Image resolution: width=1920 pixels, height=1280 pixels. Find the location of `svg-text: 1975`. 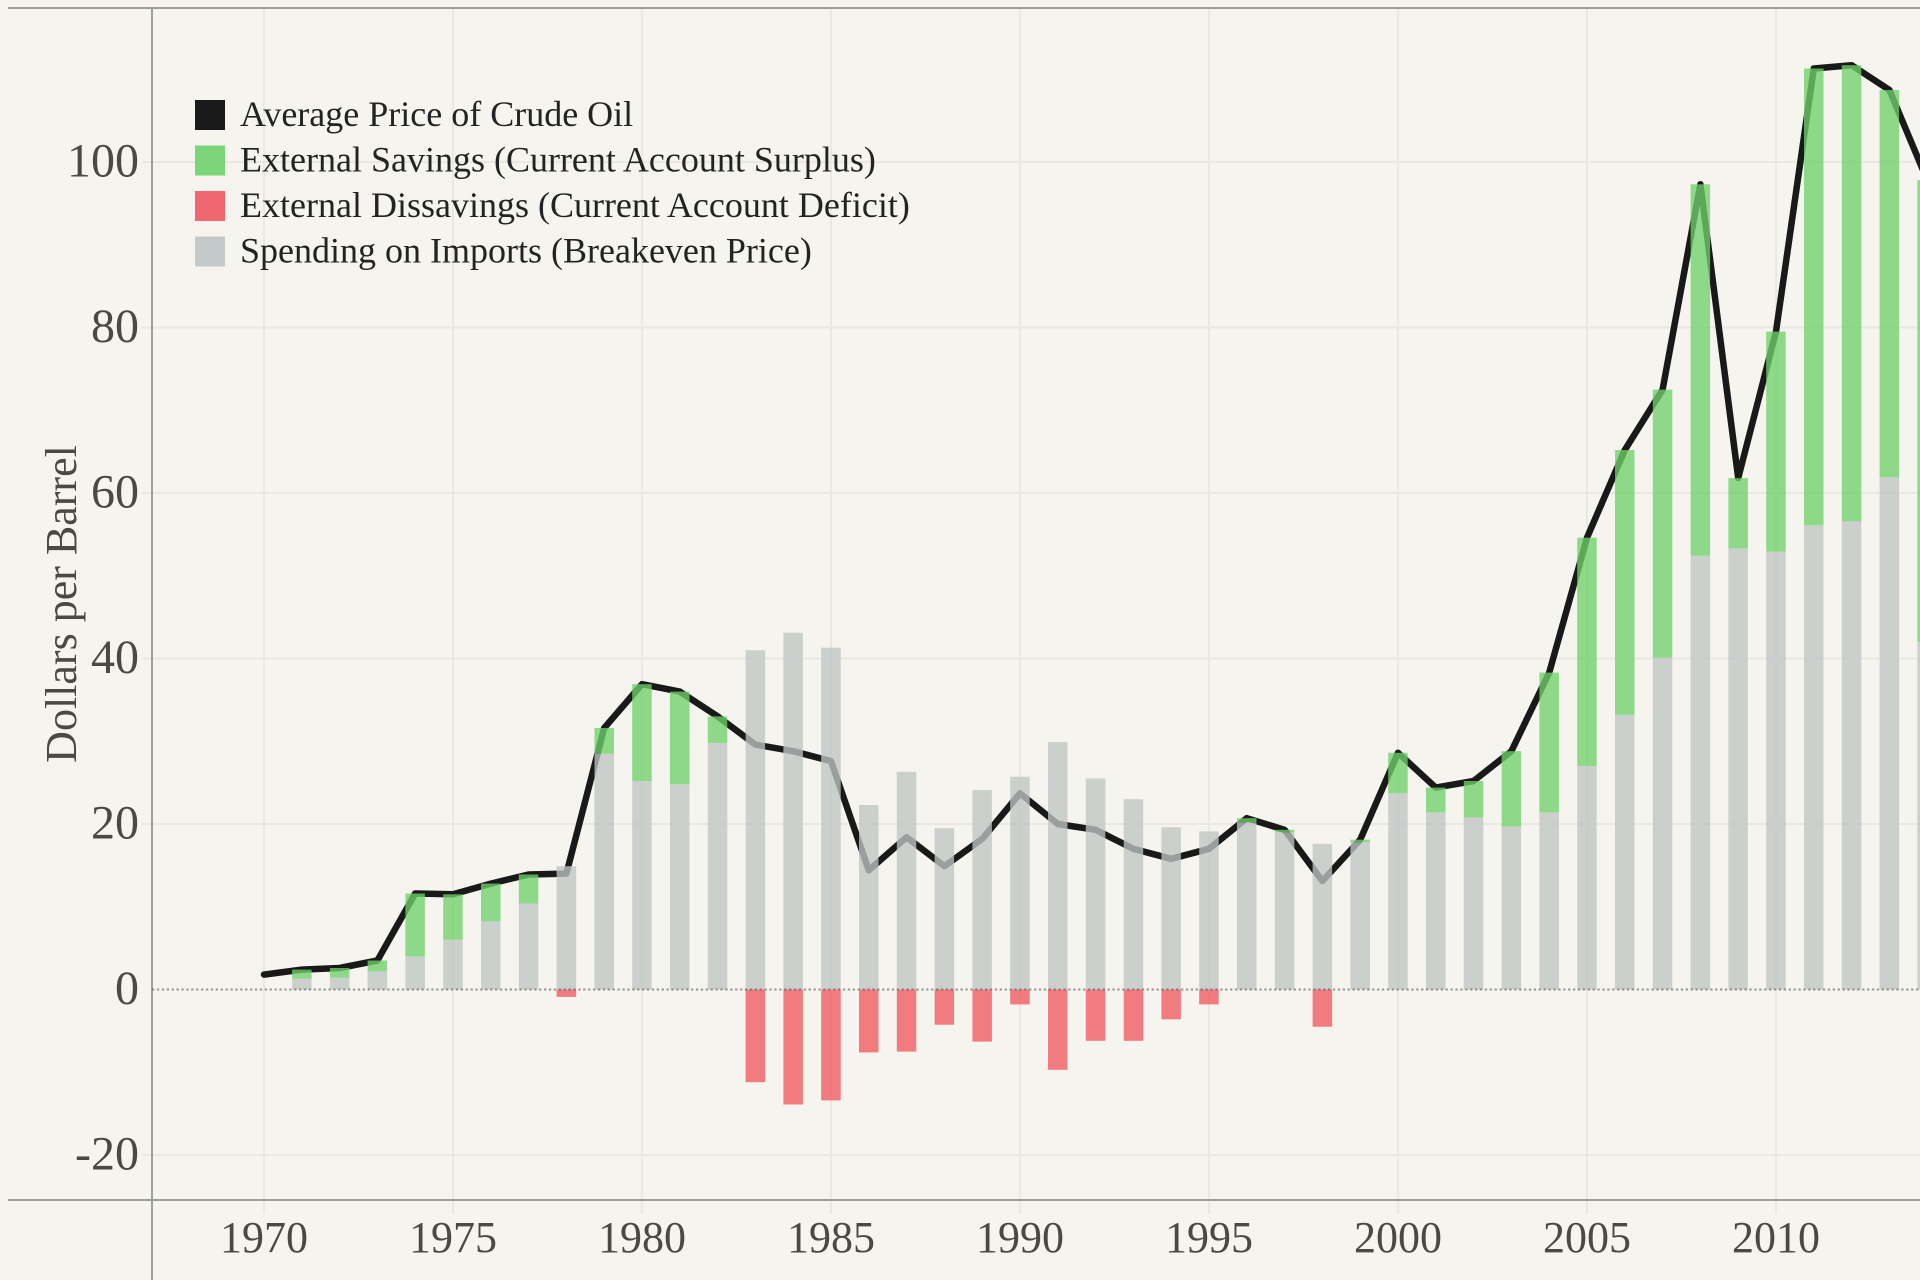

svg-text: 1975 is located at coordinates (453, 1237).